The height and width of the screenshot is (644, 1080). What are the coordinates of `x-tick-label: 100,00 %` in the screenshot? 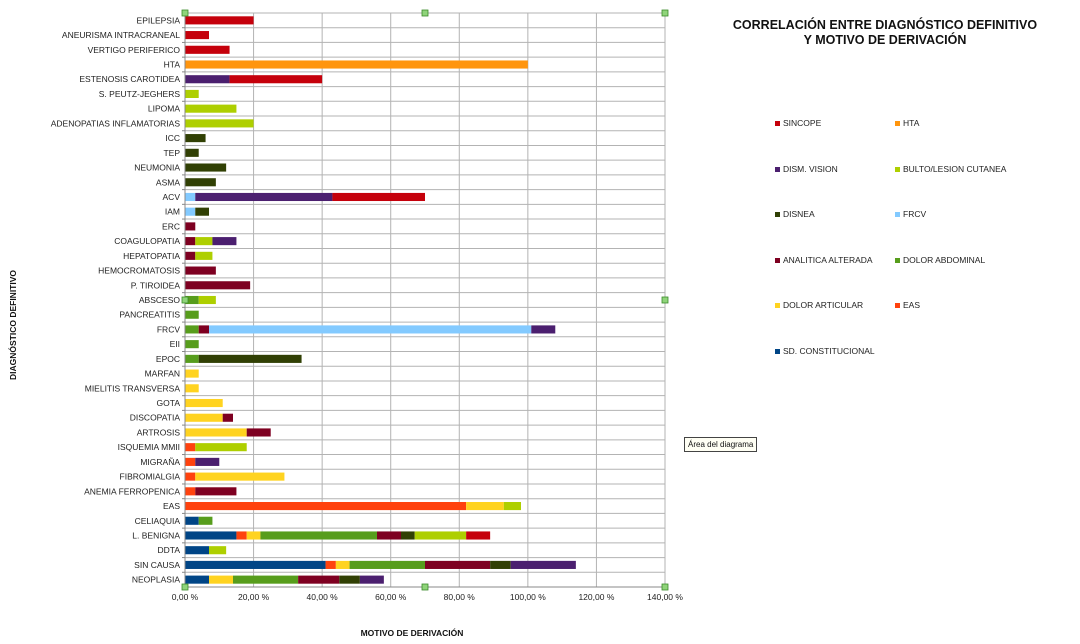 It's located at (528, 597).